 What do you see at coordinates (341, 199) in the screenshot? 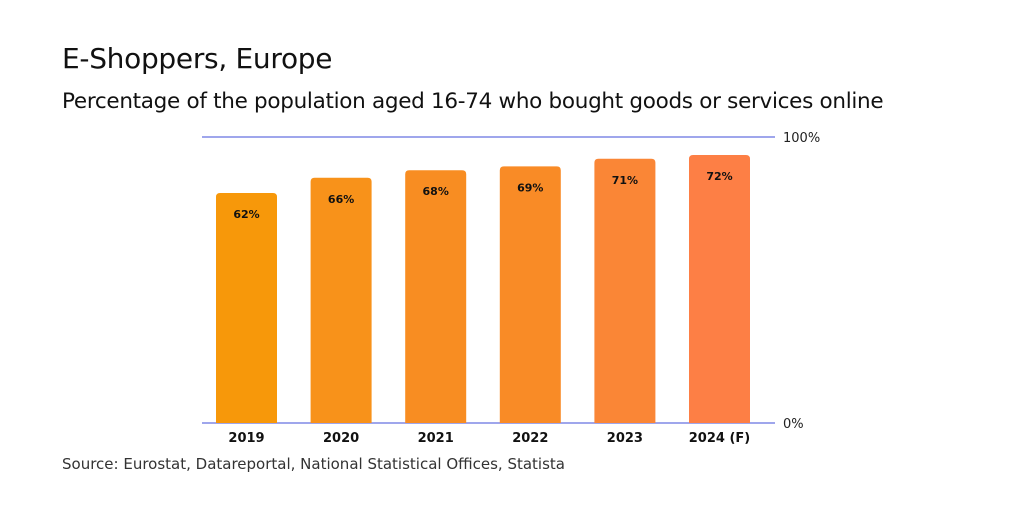
I see `data-label: 66%` at bounding box center [341, 199].